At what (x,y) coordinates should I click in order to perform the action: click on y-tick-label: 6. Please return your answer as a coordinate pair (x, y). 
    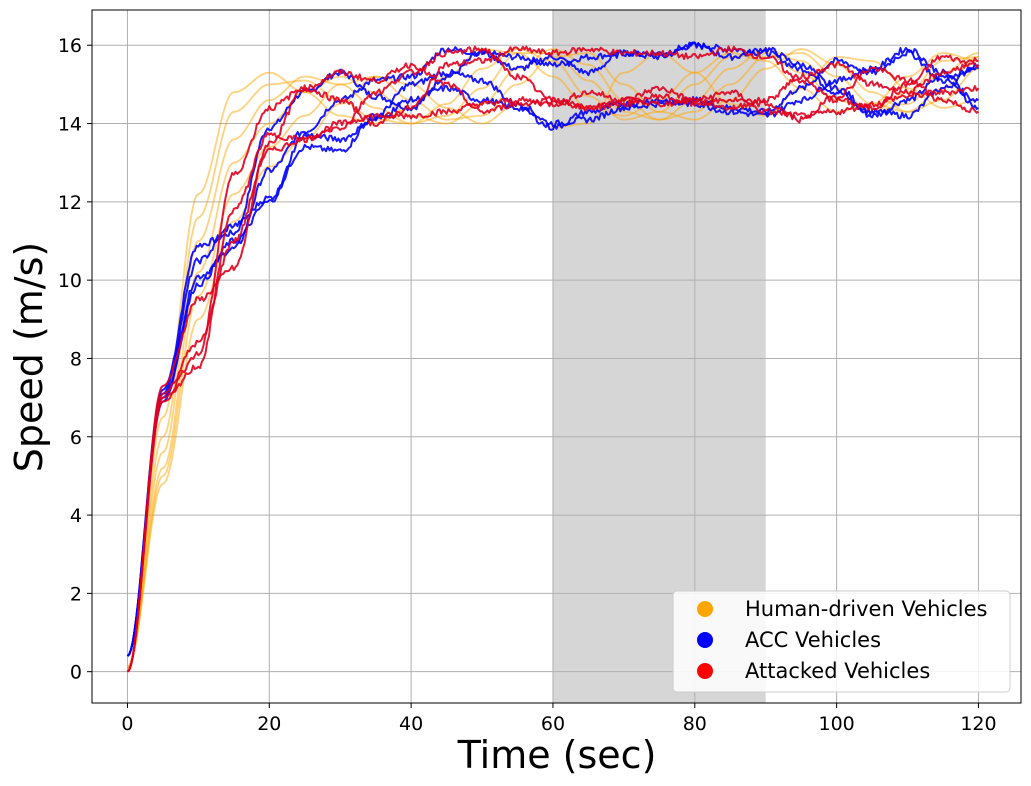
    Looking at the image, I should click on (76, 438).